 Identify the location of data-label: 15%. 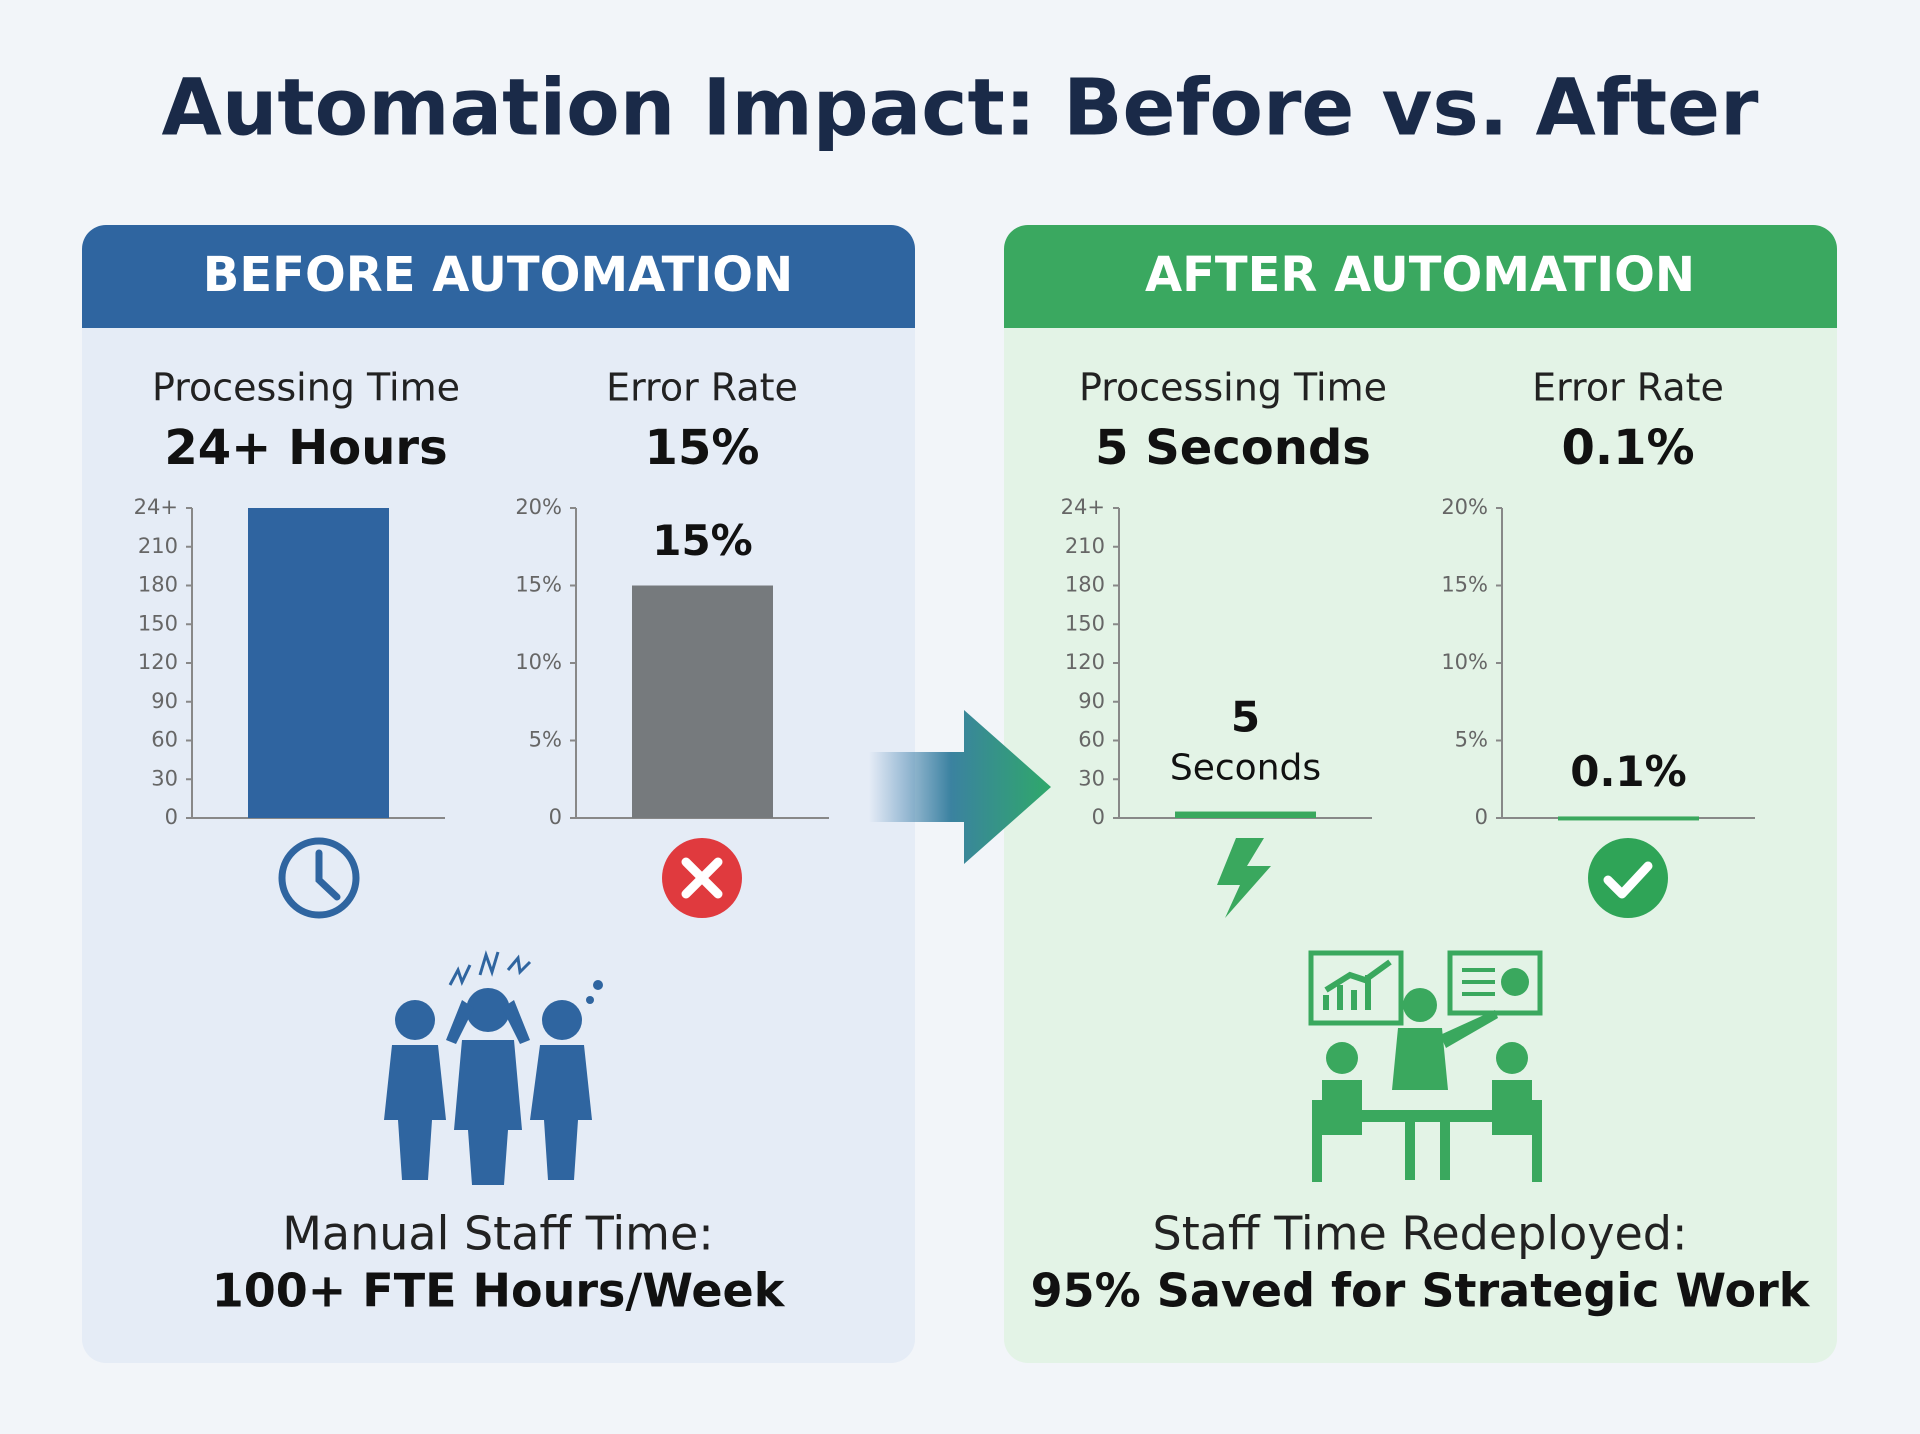
(702, 540).